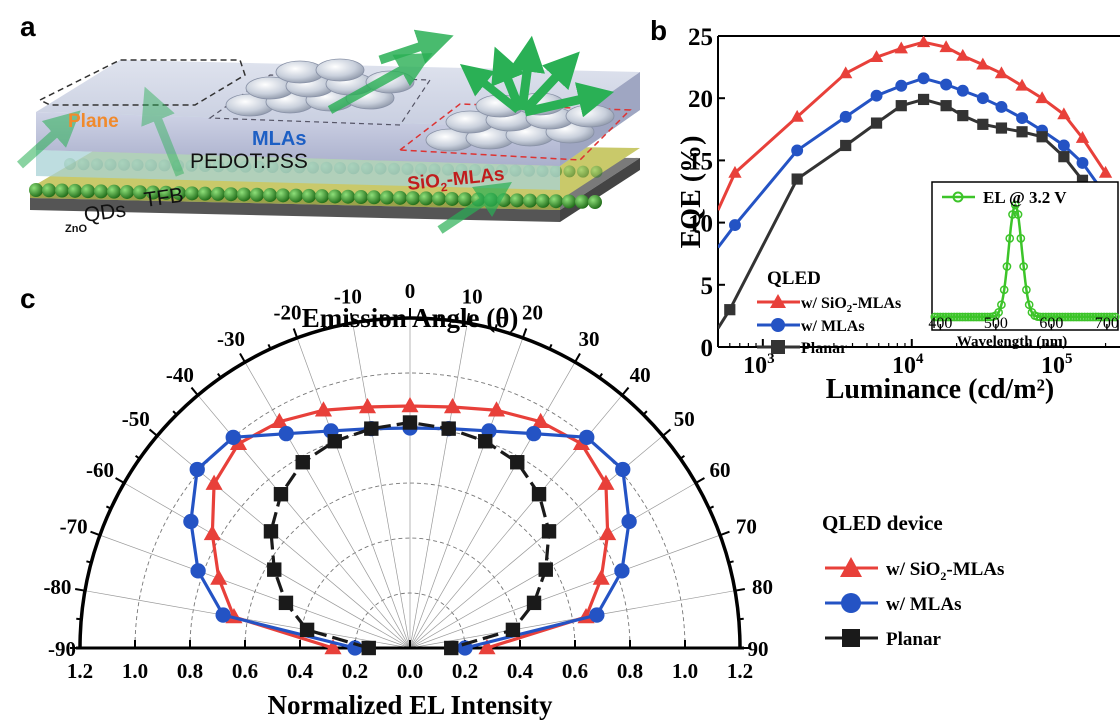  I want to click on panel-c-legend-title: QLED device, so click(882, 523).